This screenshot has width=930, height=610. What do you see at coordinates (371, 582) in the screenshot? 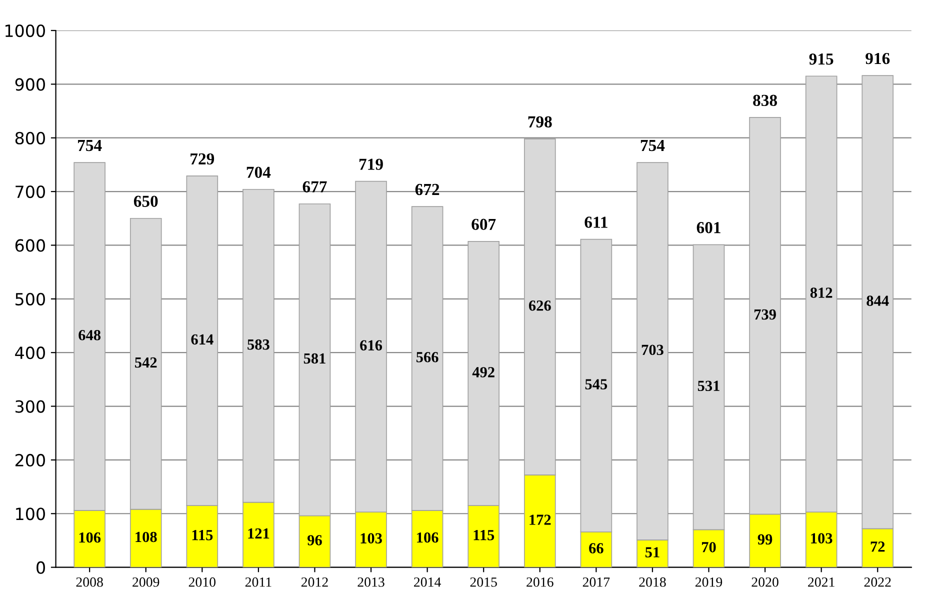
I see `x-tick-label: 2013` at bounding box center [371, 582].